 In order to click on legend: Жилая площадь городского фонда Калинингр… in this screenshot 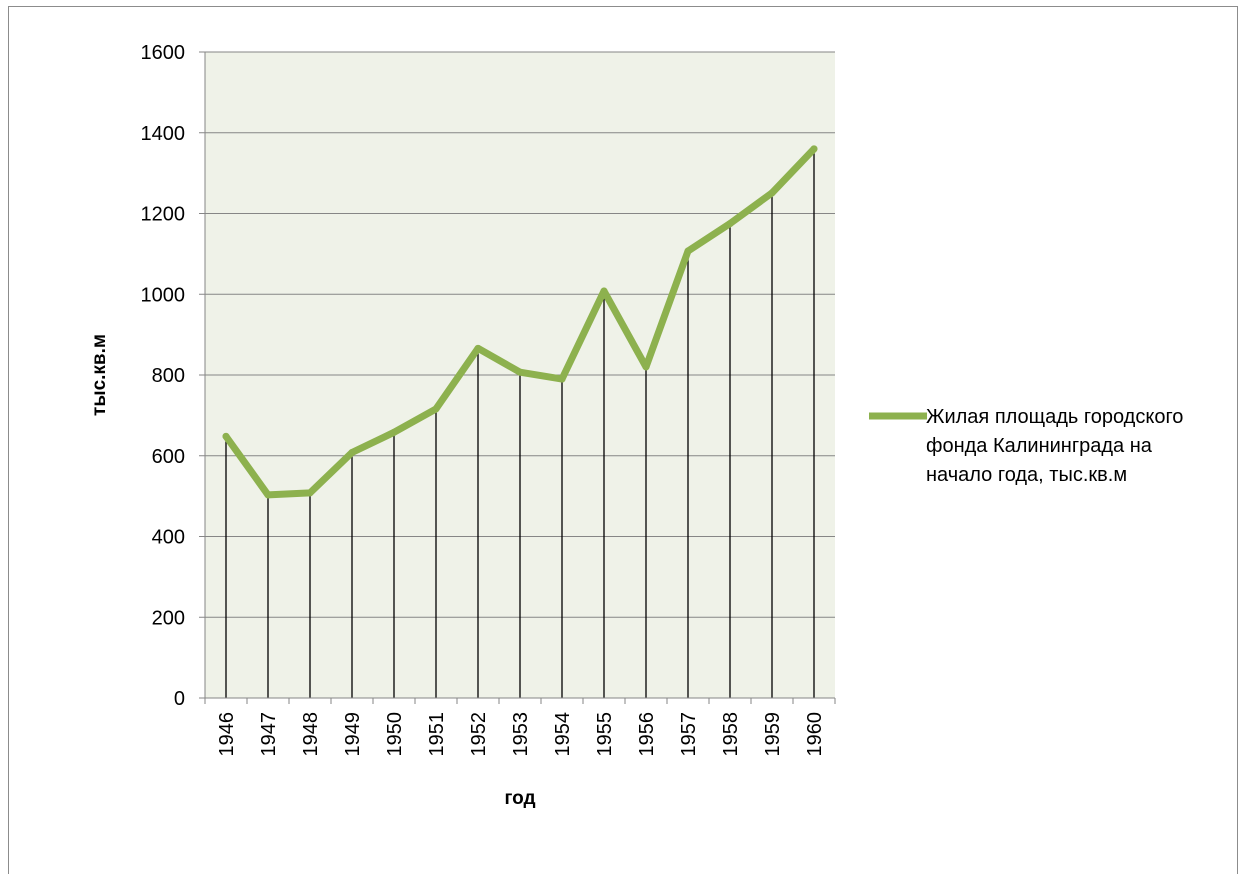, I will do `click(1026, 446)`.